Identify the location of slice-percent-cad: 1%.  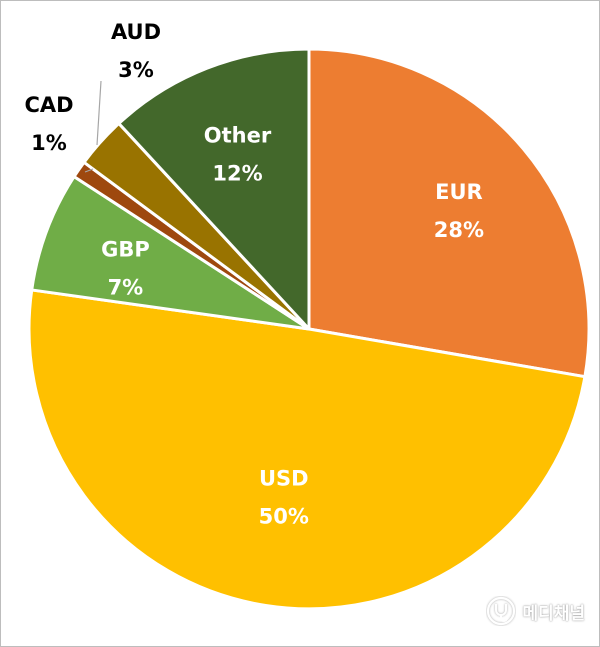
(49, 143).